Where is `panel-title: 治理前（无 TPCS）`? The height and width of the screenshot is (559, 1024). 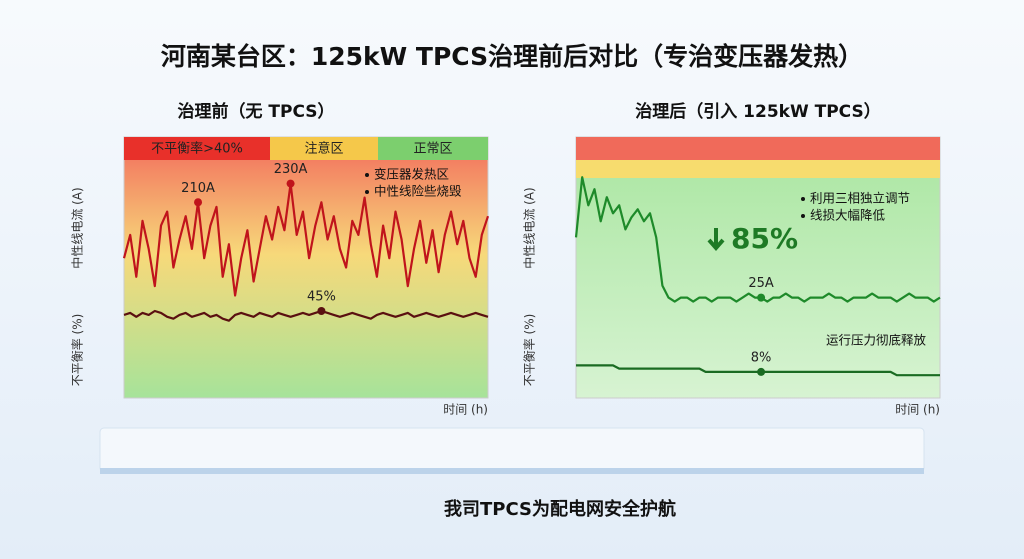 panel-title: 治理前（无 TPCS） is located at coordinates (255, 111).